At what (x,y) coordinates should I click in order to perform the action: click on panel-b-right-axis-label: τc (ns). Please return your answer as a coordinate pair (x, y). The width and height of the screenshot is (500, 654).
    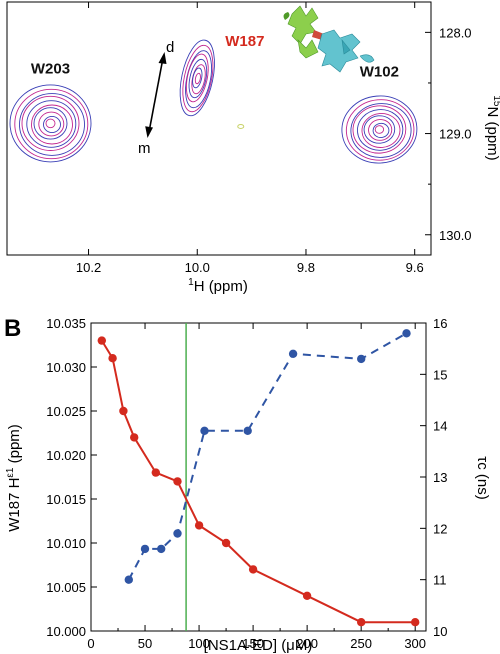
    Looking at the image, I should click on (482, 477).